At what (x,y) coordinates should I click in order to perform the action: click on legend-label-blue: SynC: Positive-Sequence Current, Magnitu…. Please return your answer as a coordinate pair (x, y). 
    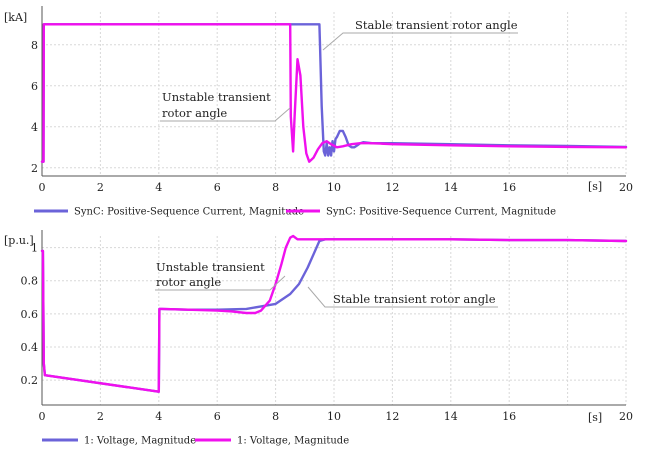
    Looking at the image, I should click on (189, 212).